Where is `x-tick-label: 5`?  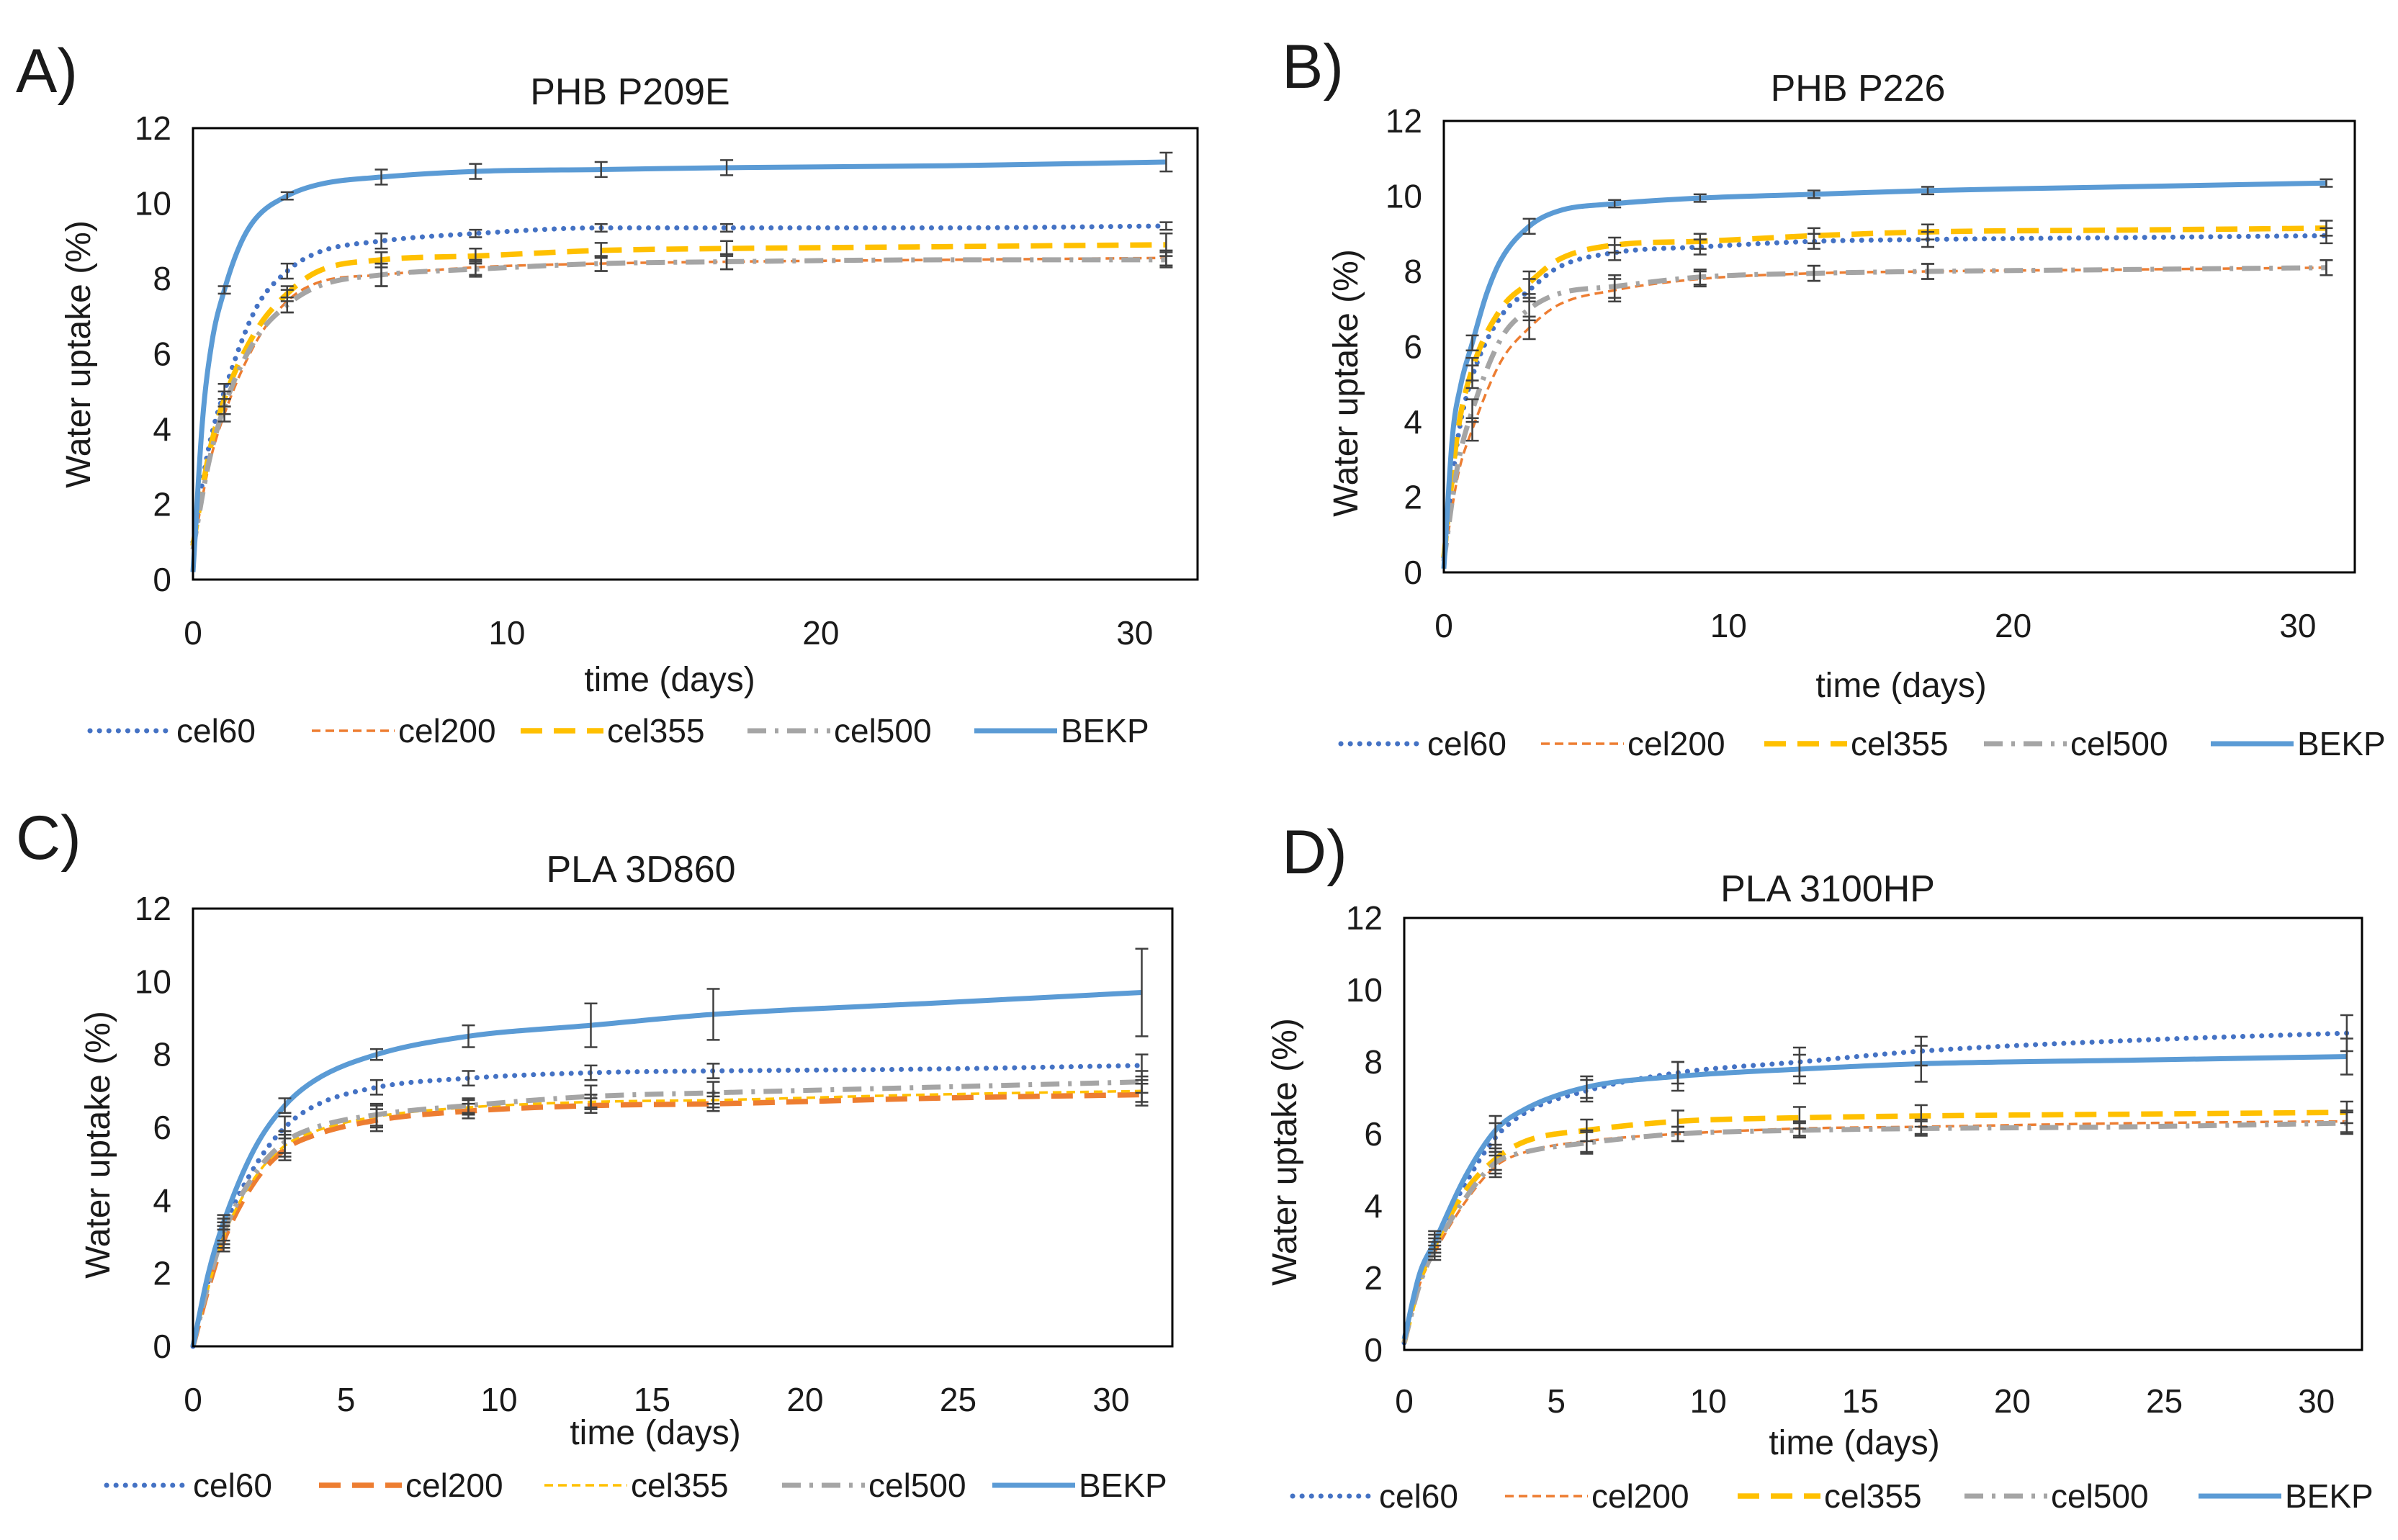
x-tick-label: 5 is located at coordinates (1556, 1401).